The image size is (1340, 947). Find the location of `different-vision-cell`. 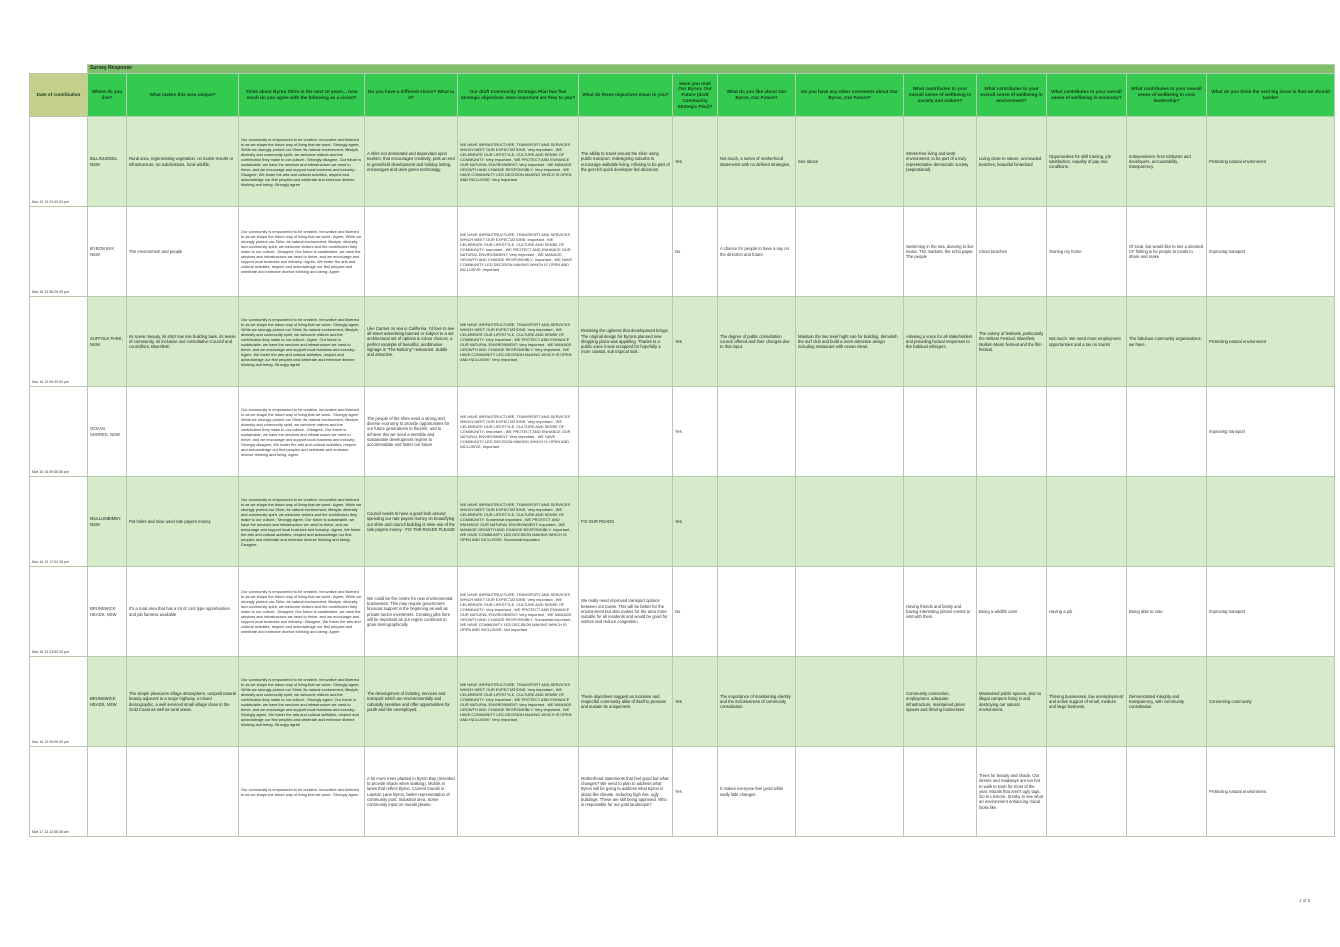

different-vision-cell is located at coordinates (411, 251).